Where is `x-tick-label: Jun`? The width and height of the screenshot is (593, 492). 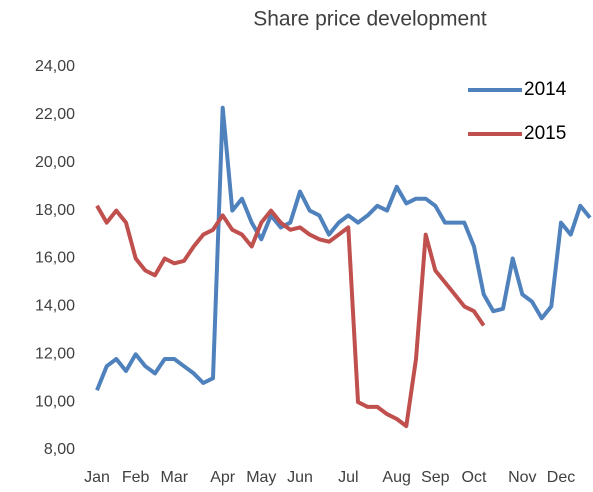 x-tick-label: Jun is located at coordinates (300, 477).